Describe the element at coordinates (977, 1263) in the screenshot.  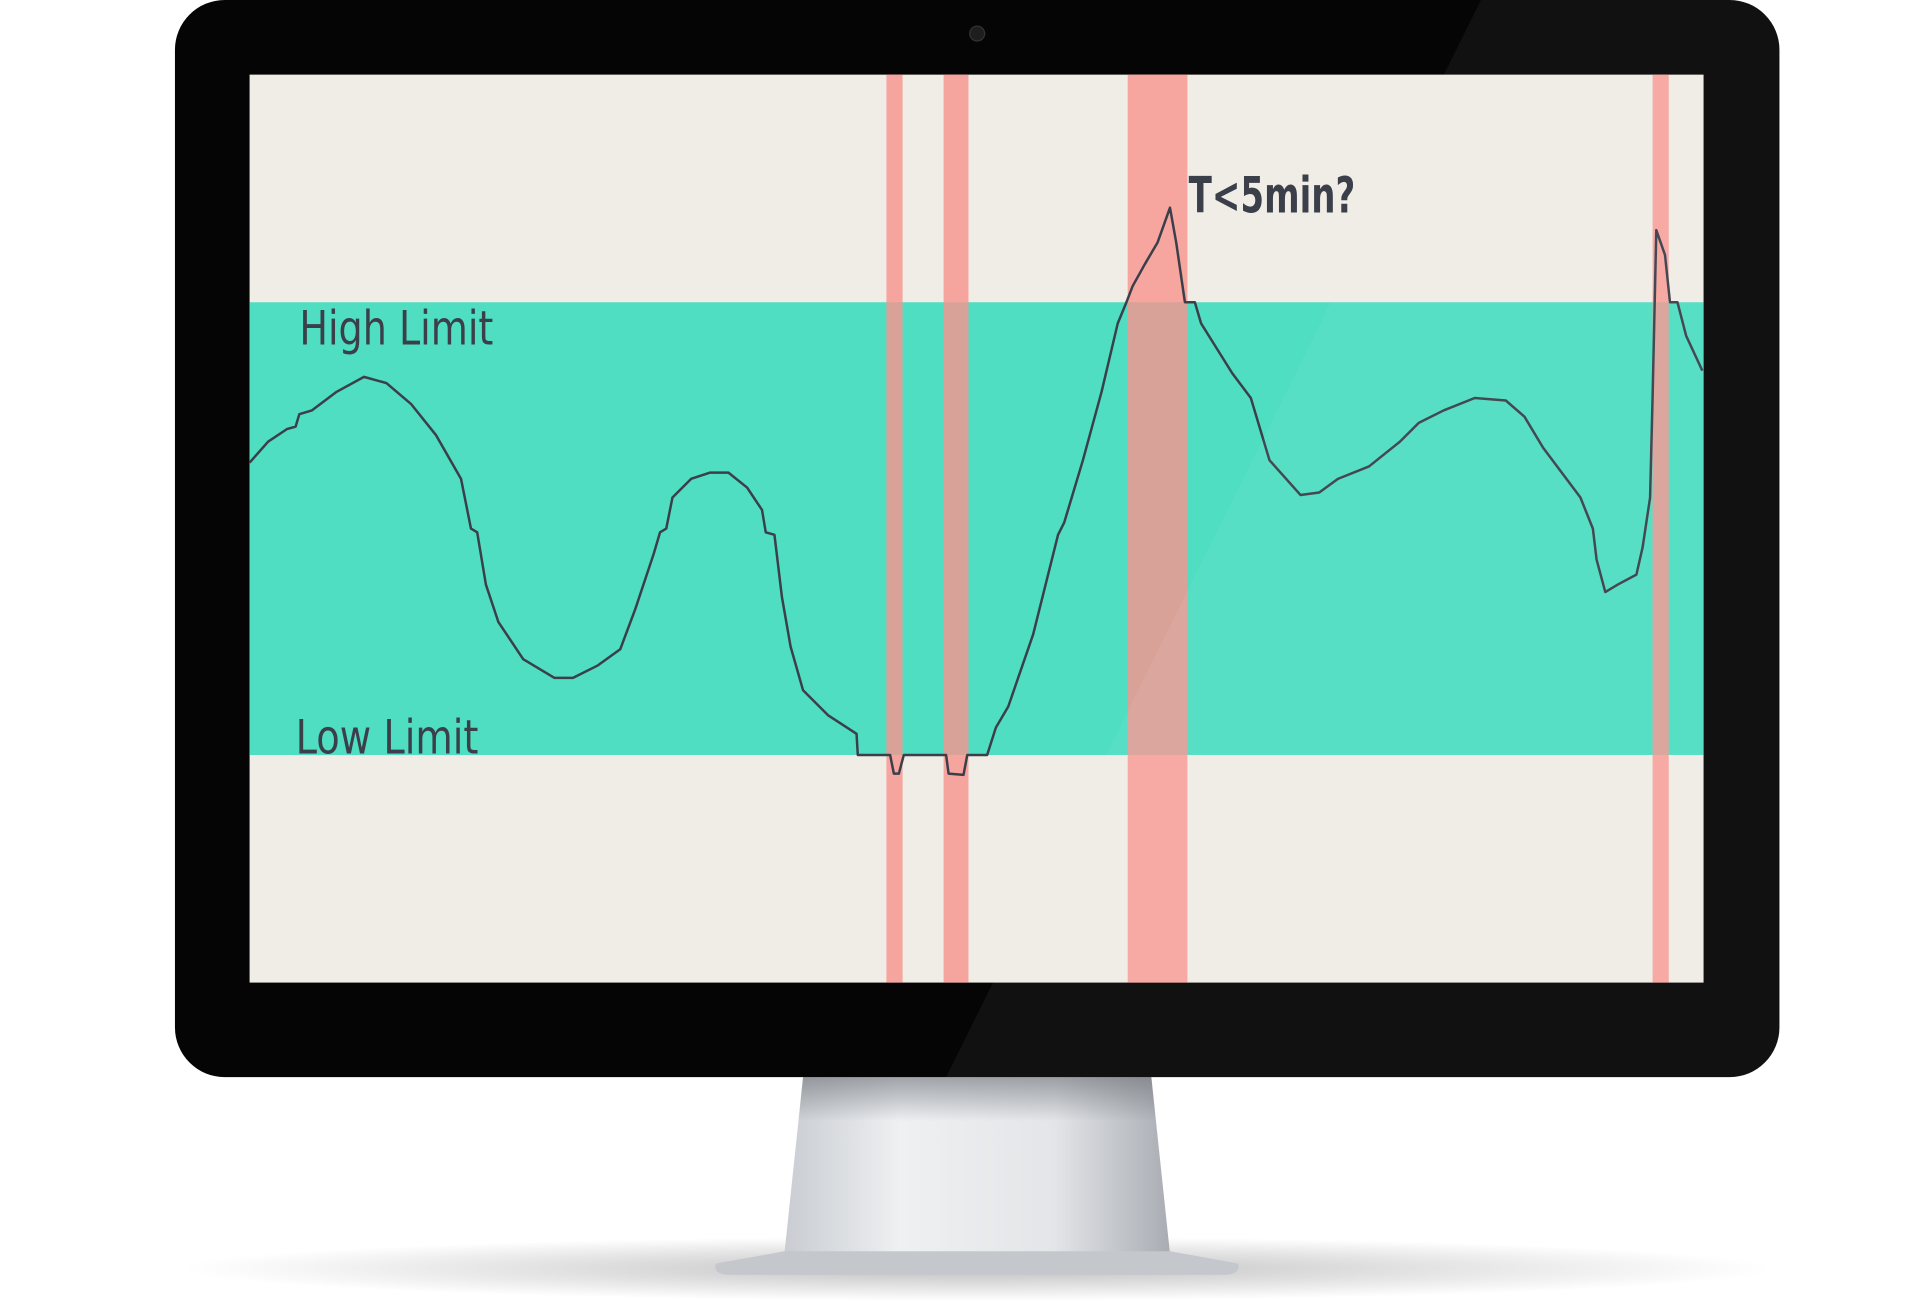
I see `stand-base` at that location.